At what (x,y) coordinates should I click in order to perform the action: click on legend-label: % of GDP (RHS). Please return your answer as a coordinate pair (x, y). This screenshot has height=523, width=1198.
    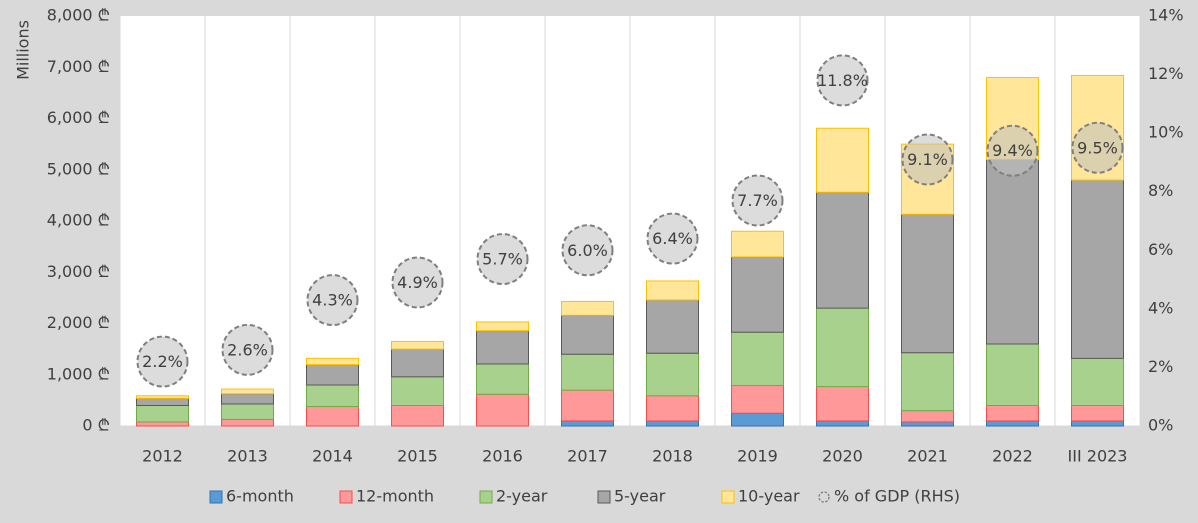
    Looking at the image, I should click on (897, 496).